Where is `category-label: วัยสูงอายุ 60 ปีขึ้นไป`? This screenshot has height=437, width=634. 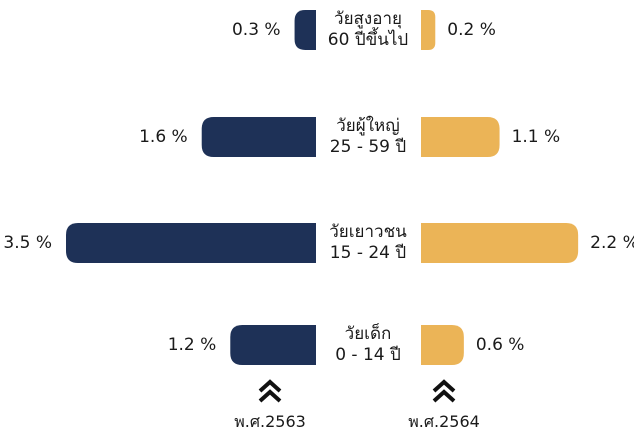 category-label: วัยสูงอายุ 60 ปีขึ้นไป is located at coordinates (368, 30).